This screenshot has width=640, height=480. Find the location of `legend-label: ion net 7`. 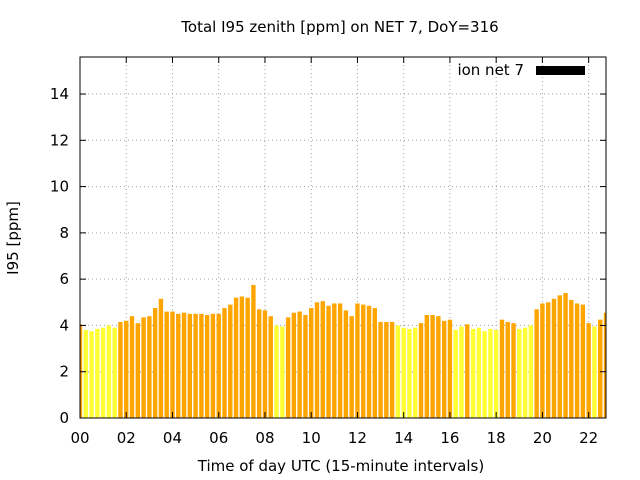

legend-label: ion net 7 is located at coordinates (490, 70).